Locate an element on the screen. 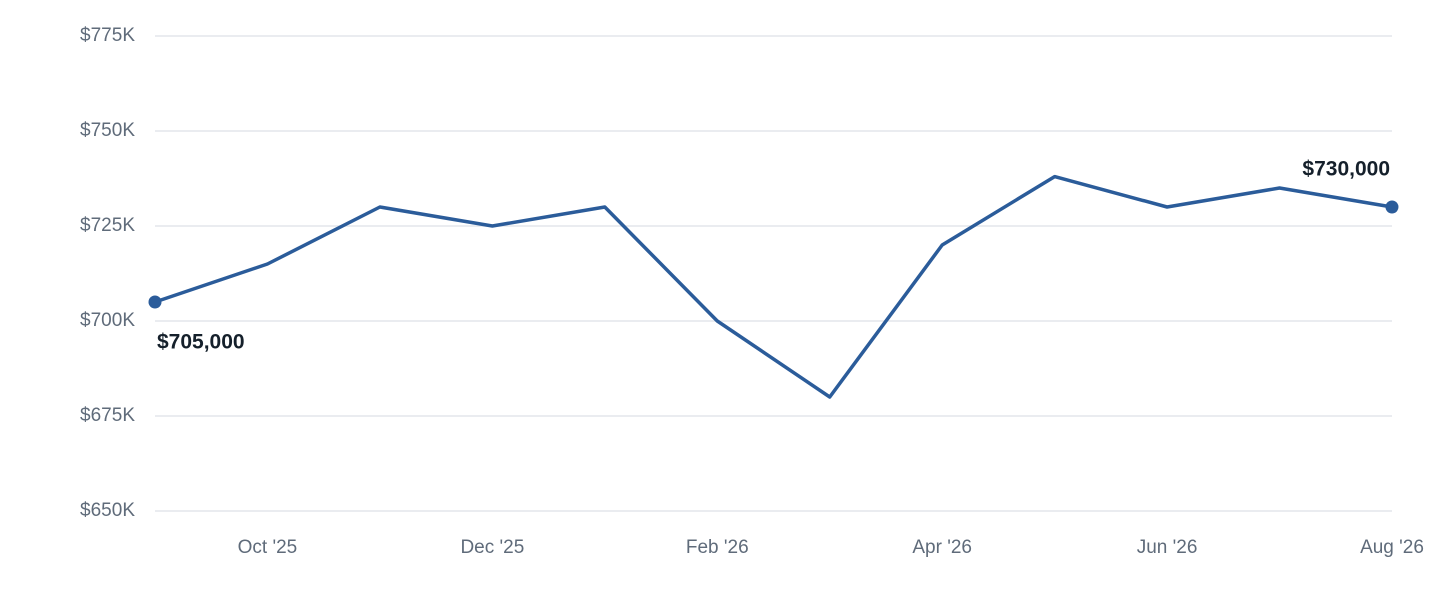 This screenshot has width=1440, height=600. x-tick-label: Feb '26 is located at coordinates (717, 547).